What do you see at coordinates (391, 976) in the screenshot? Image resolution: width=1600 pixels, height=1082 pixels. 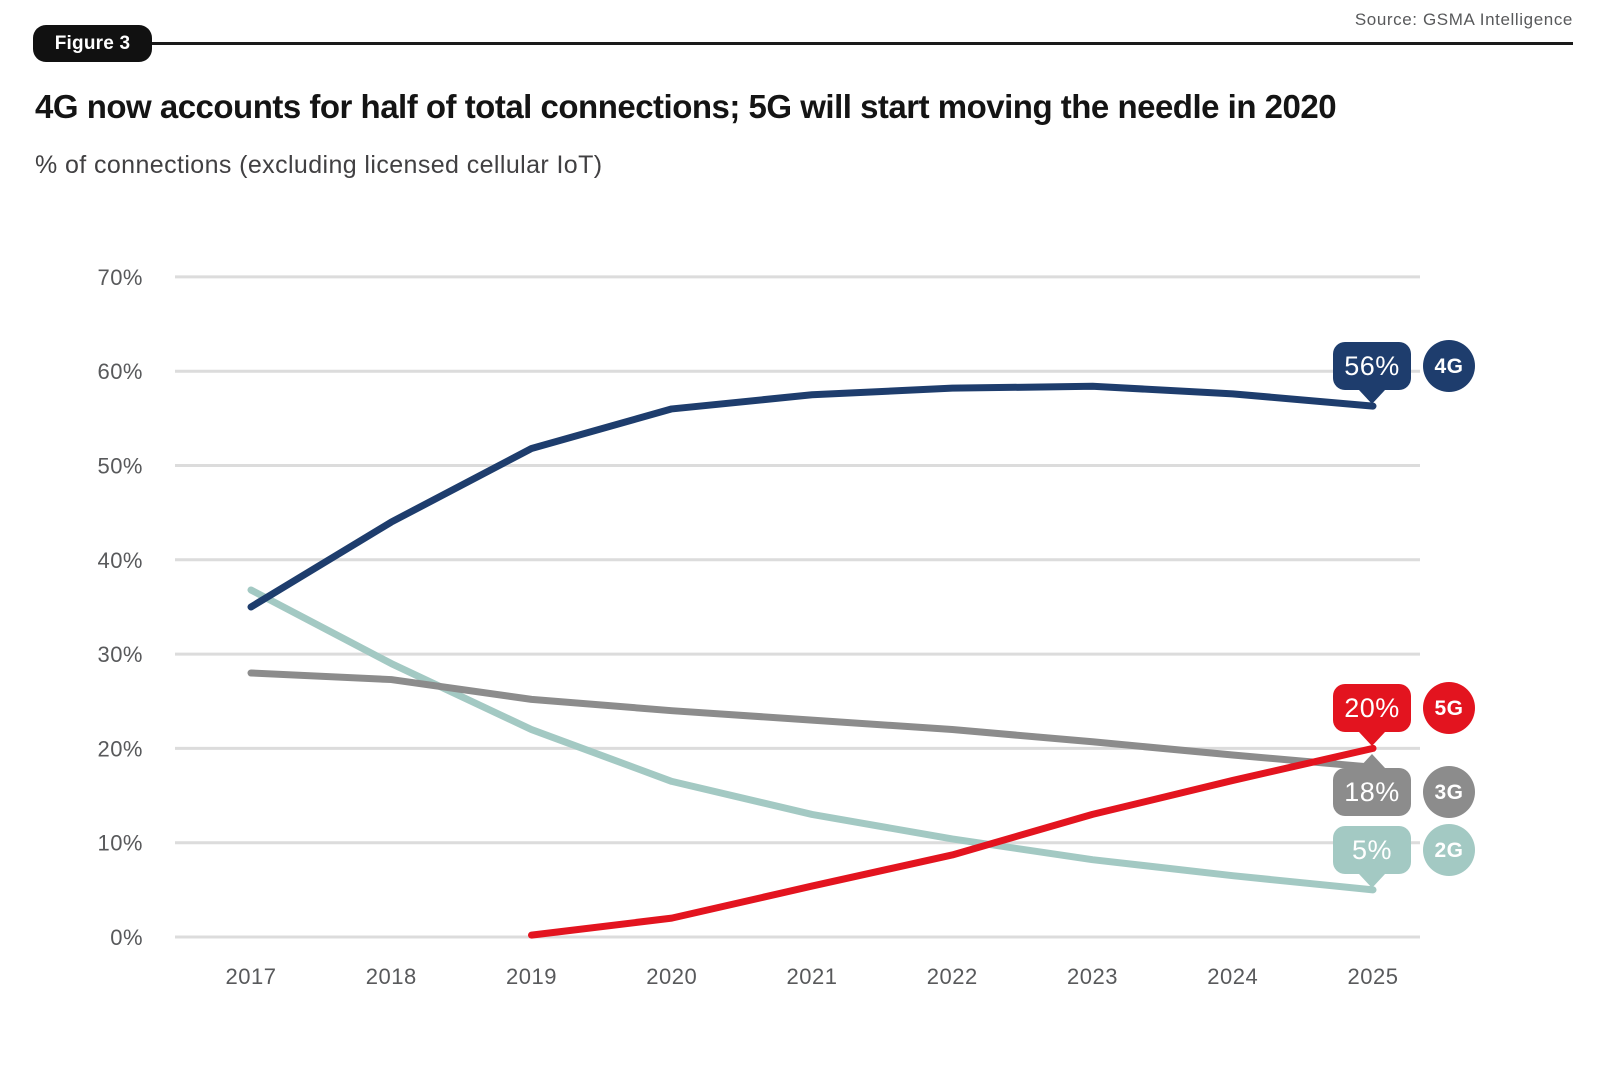 I see `x-tick-label: 2018` at bounding box center [391, 976].